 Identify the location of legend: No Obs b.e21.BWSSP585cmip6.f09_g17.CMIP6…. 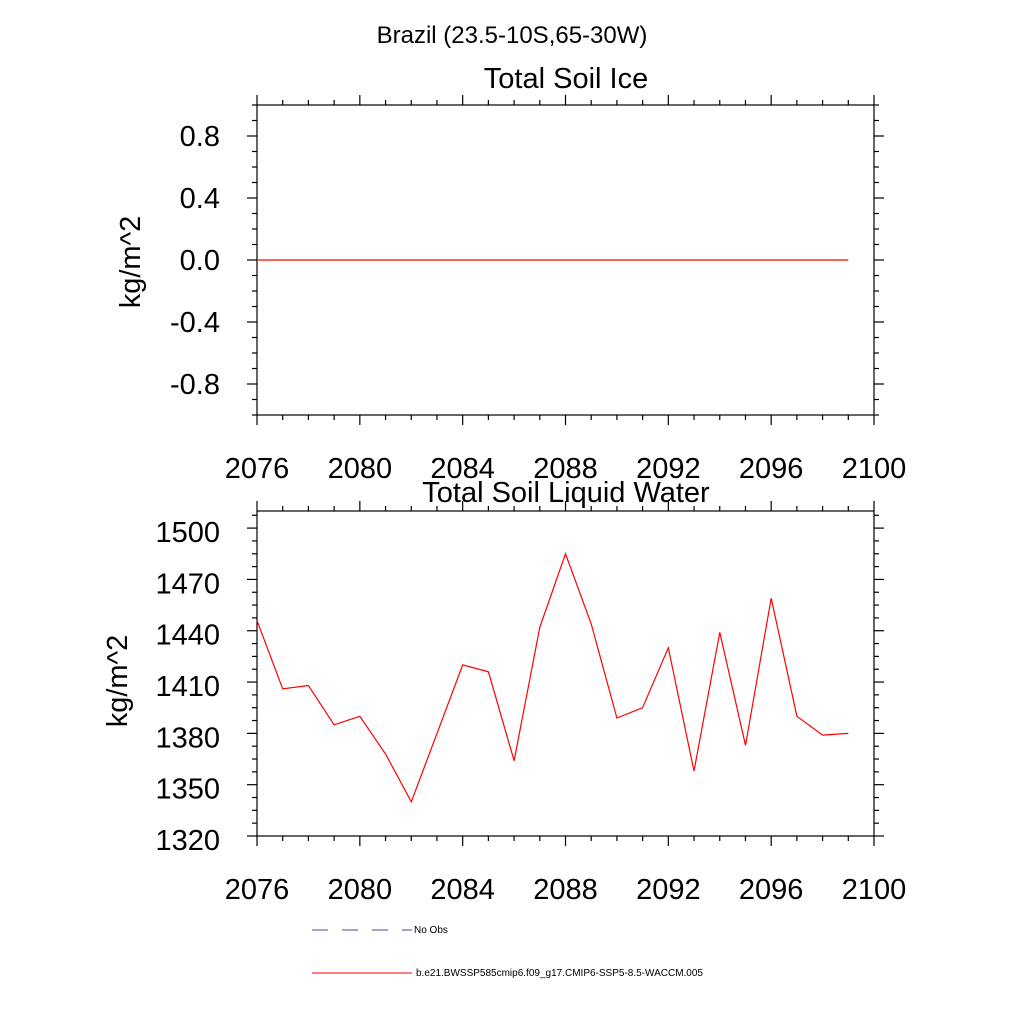
(507, 952).